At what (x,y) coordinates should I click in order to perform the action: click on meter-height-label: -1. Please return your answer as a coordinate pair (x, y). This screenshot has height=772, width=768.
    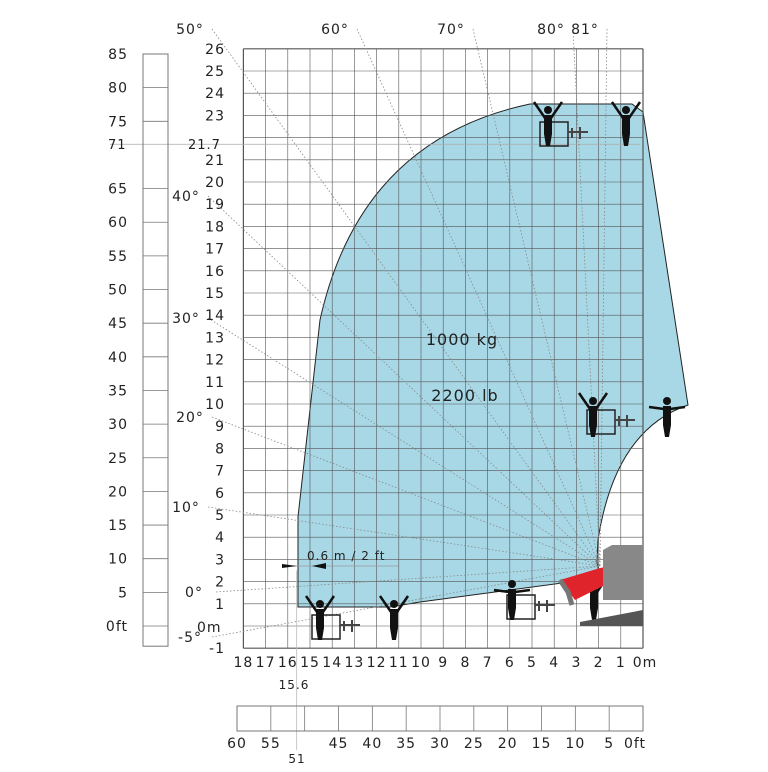
    Looking at the image, I should click on (217, 649).